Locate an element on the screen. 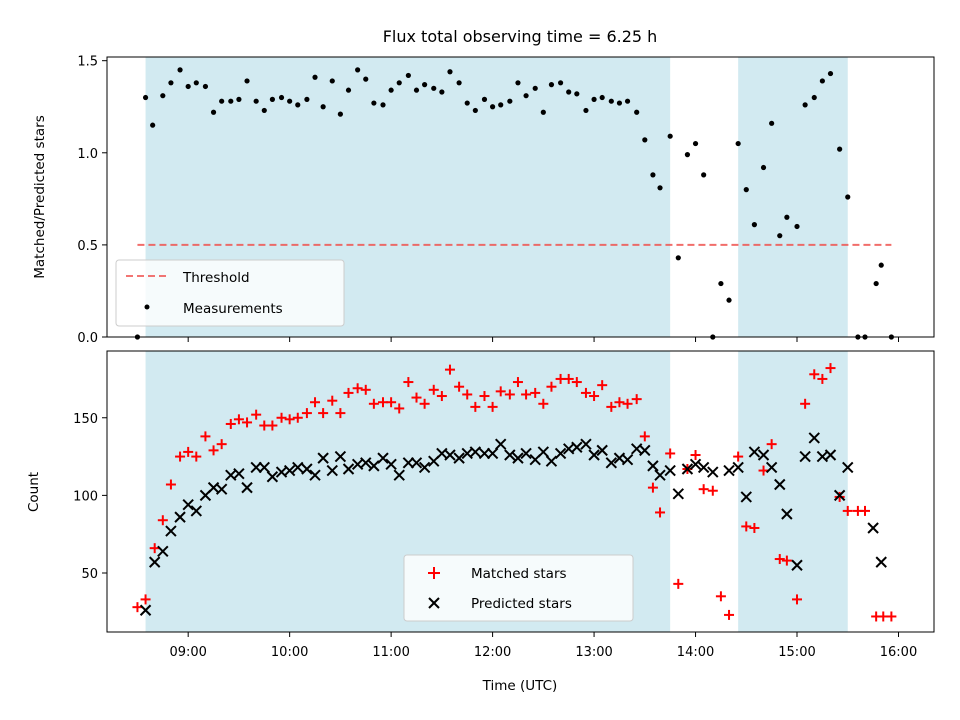  count-xtick-label: 11:00 is located at coordinates (390, 652).